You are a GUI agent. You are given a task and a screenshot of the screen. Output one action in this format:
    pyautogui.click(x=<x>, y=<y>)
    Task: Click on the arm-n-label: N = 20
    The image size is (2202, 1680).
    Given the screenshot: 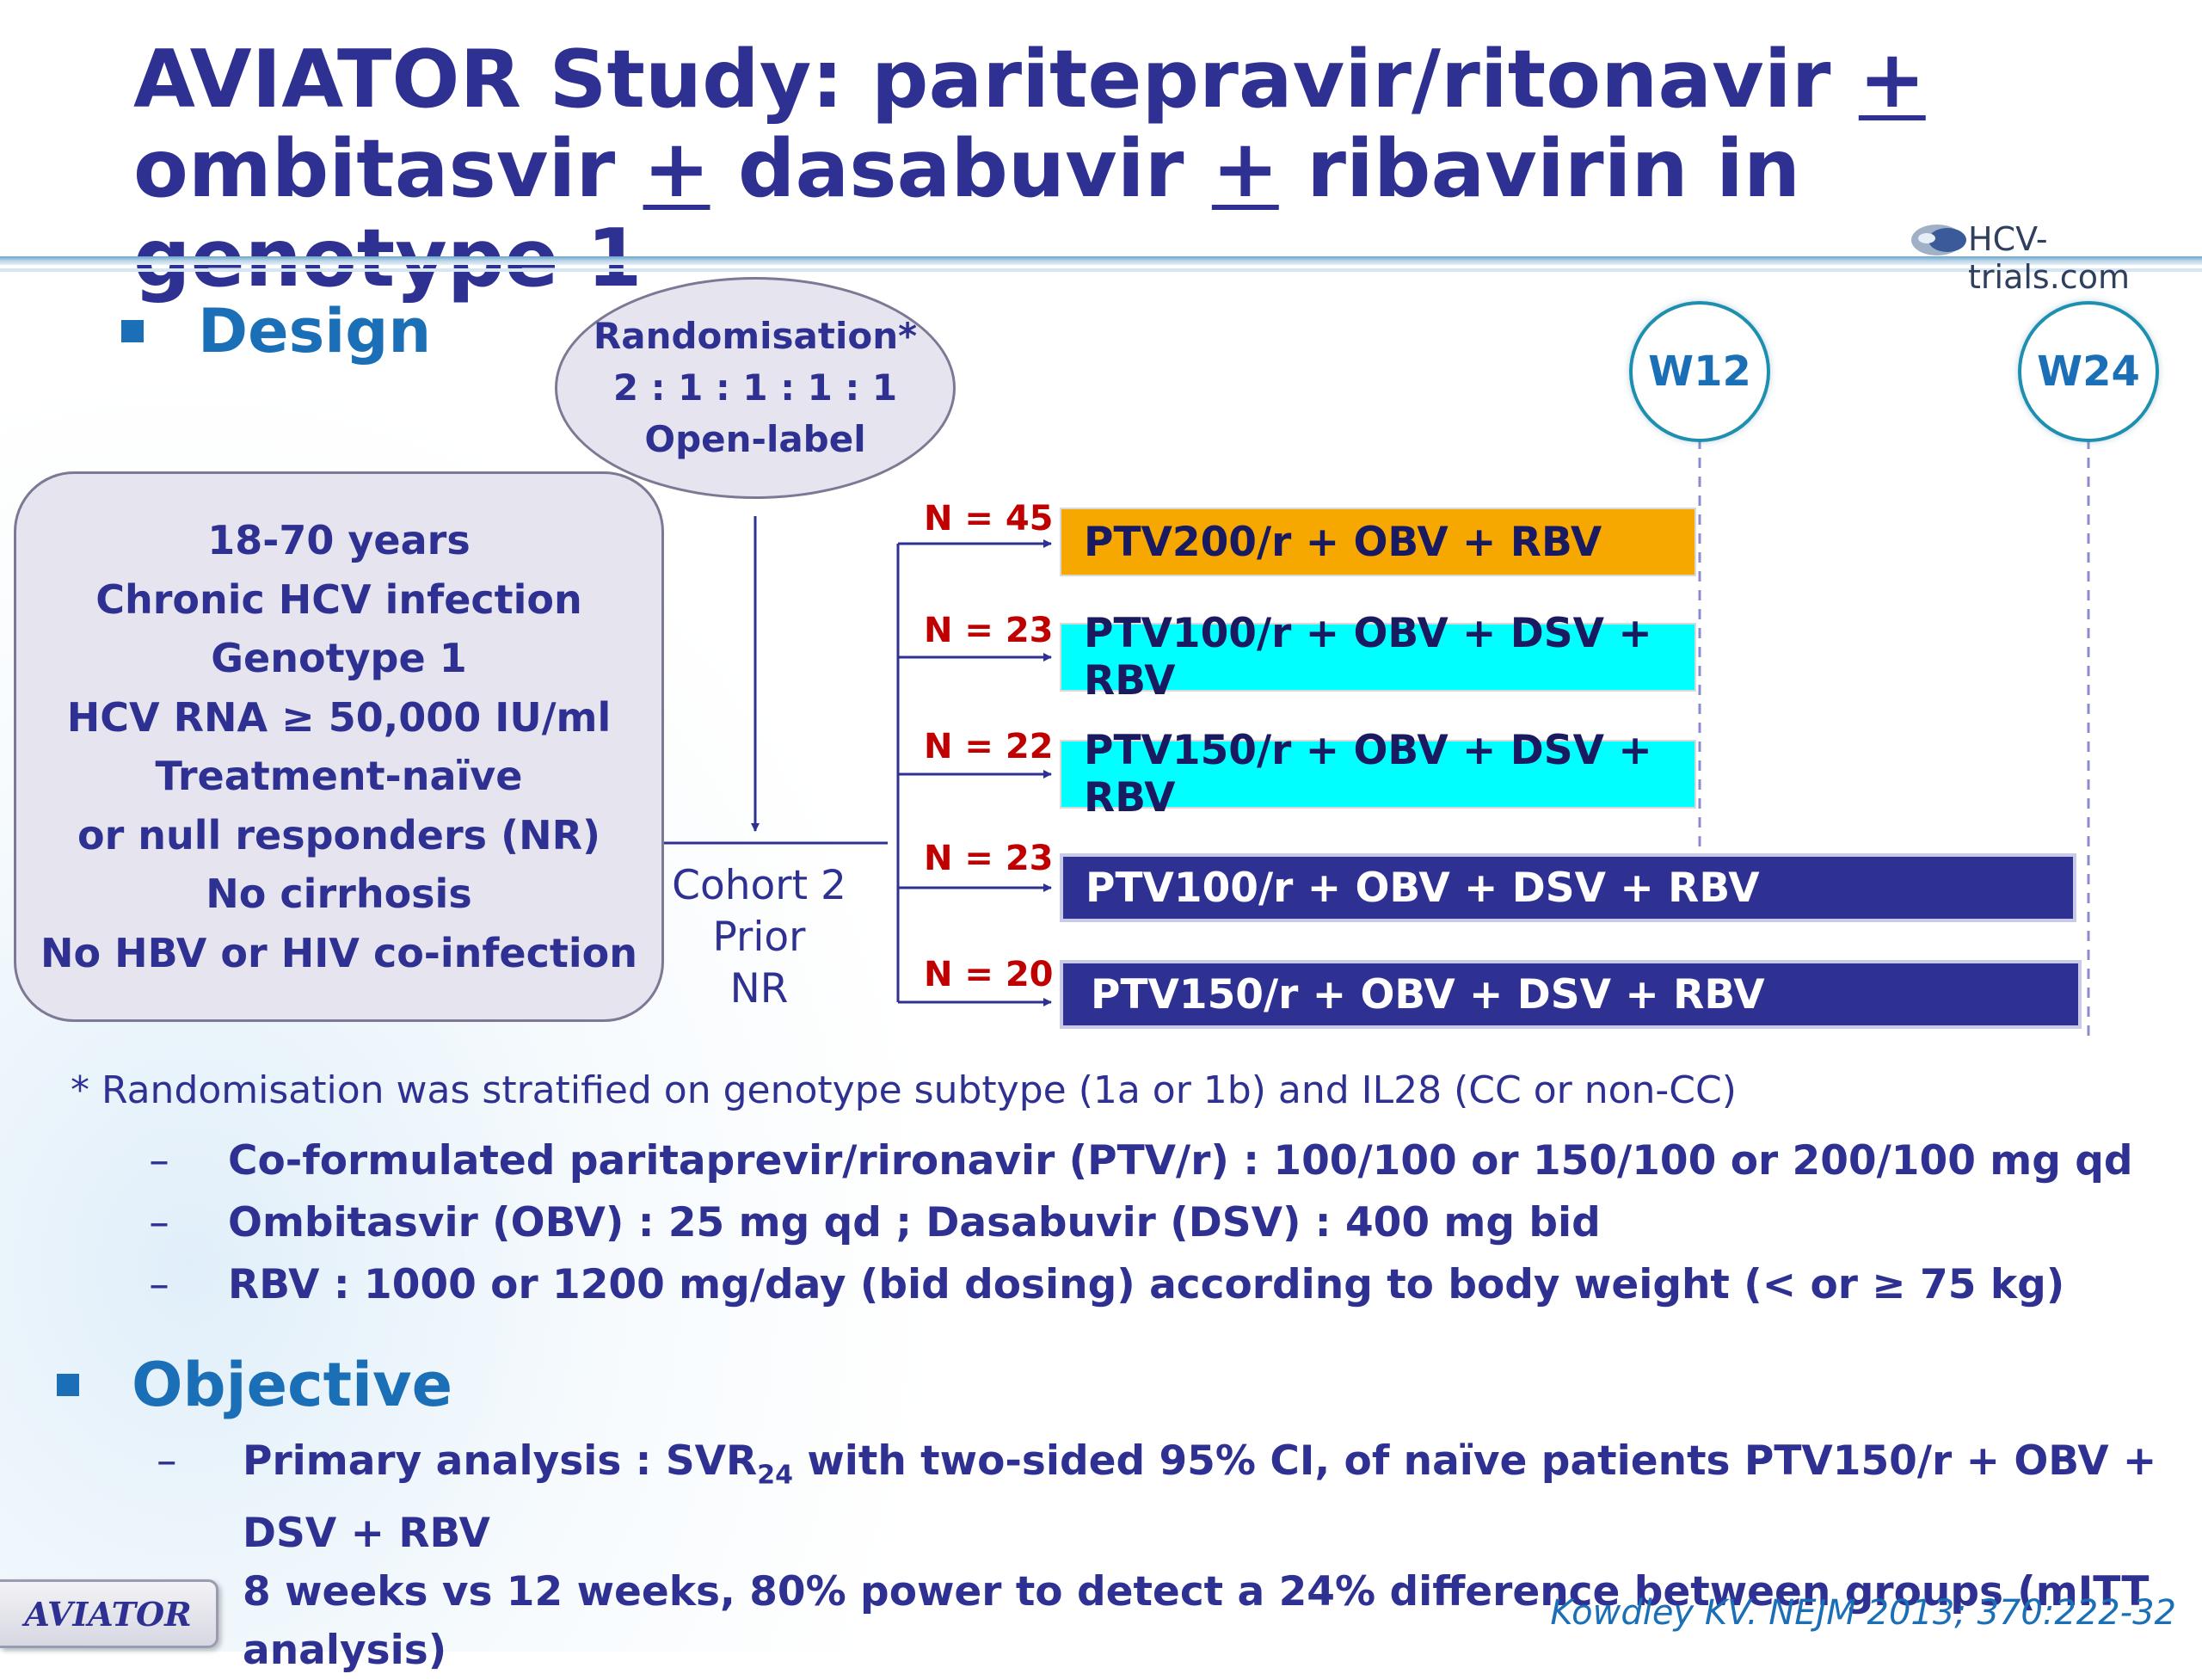 What is the action you would take?
    pyautogui.click(x=989, y=974)
    